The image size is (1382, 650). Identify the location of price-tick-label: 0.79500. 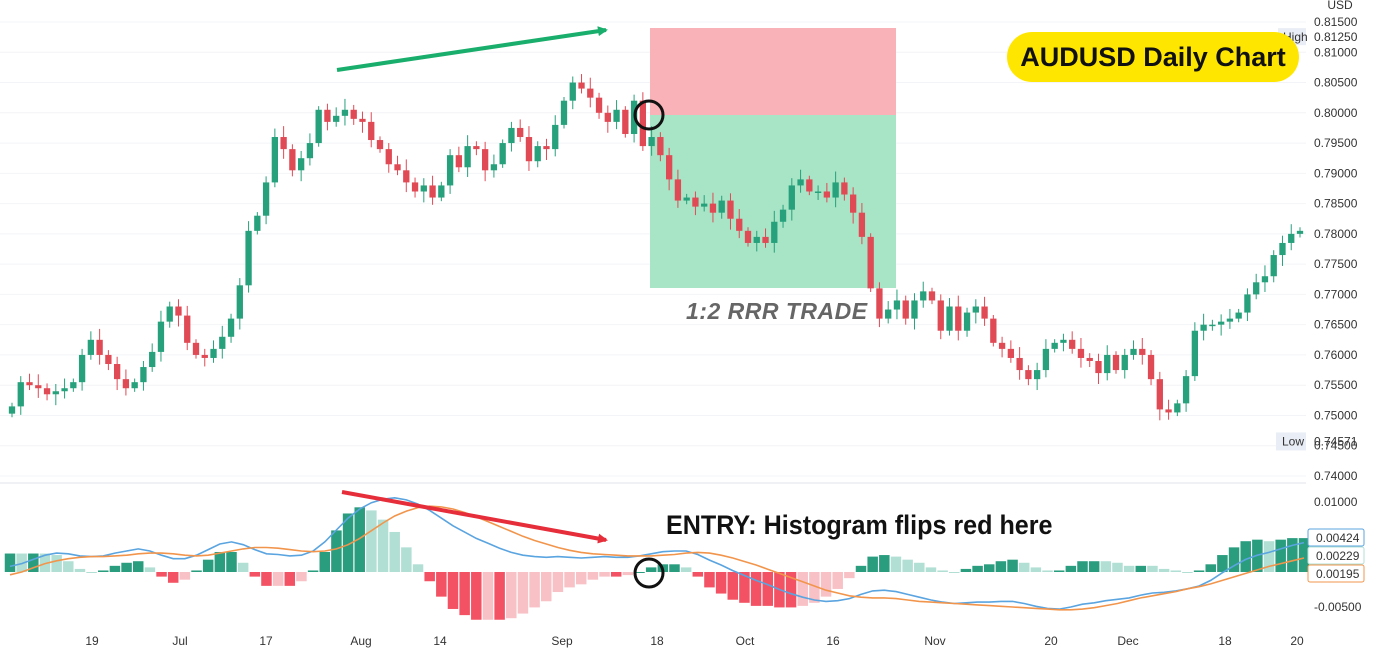
(1336, 143).